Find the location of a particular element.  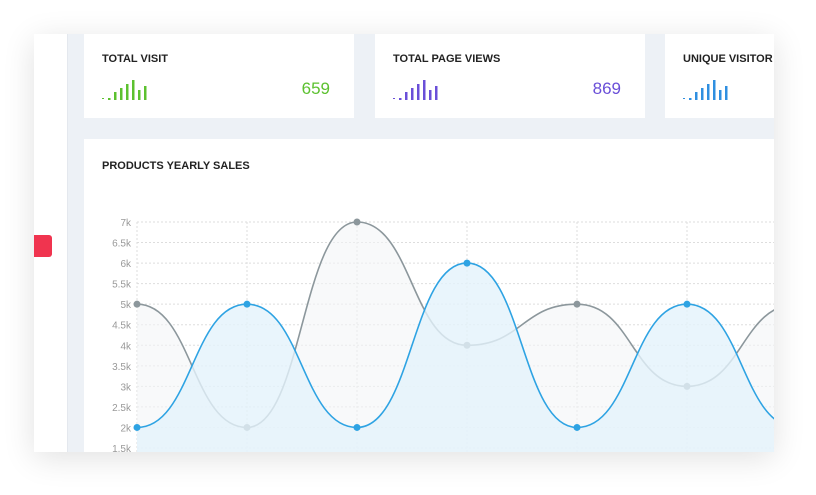

y-tick-label: 4k is located at coordinates (126, 346).